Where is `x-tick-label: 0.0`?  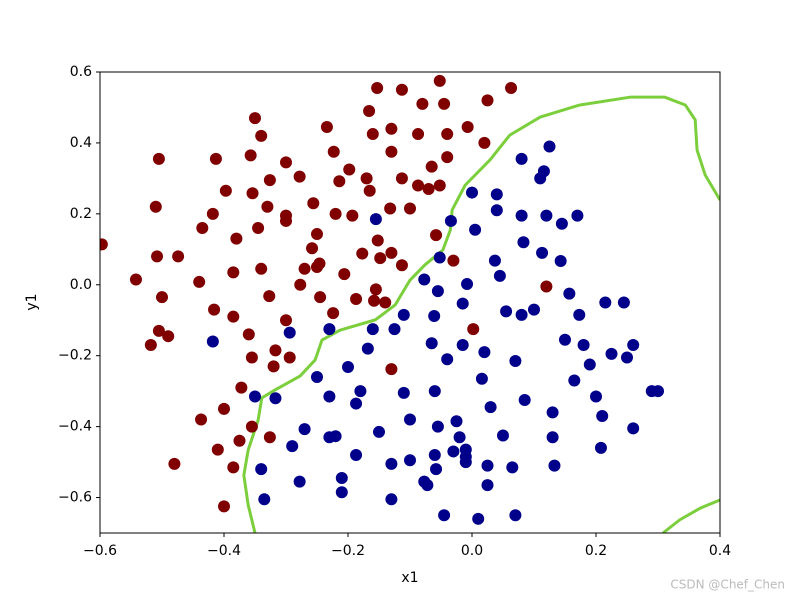
x-tick-label: 0.0 is located at coordinates (472, 551).